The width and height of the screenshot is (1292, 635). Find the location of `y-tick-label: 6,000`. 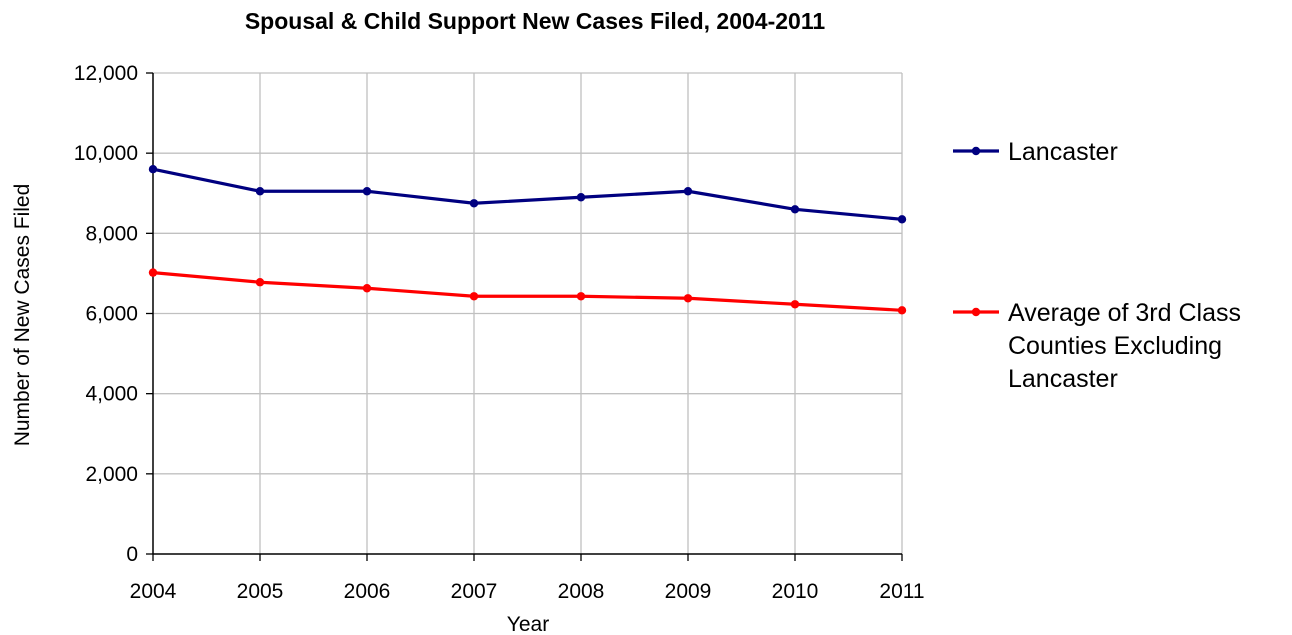

y-tick-label: 6,000 is located at coordinates (111, 314).